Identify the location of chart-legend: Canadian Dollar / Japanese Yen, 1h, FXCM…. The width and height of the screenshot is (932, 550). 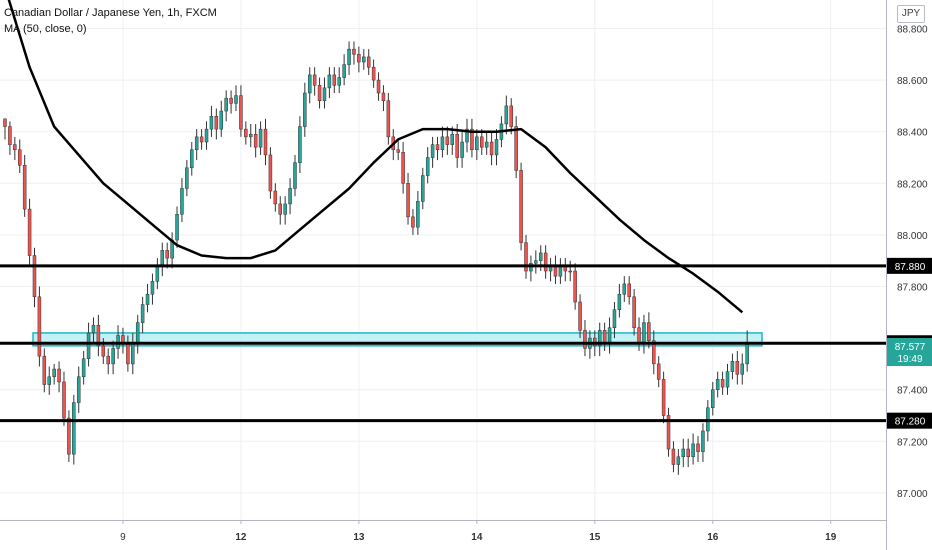
(110, 21).